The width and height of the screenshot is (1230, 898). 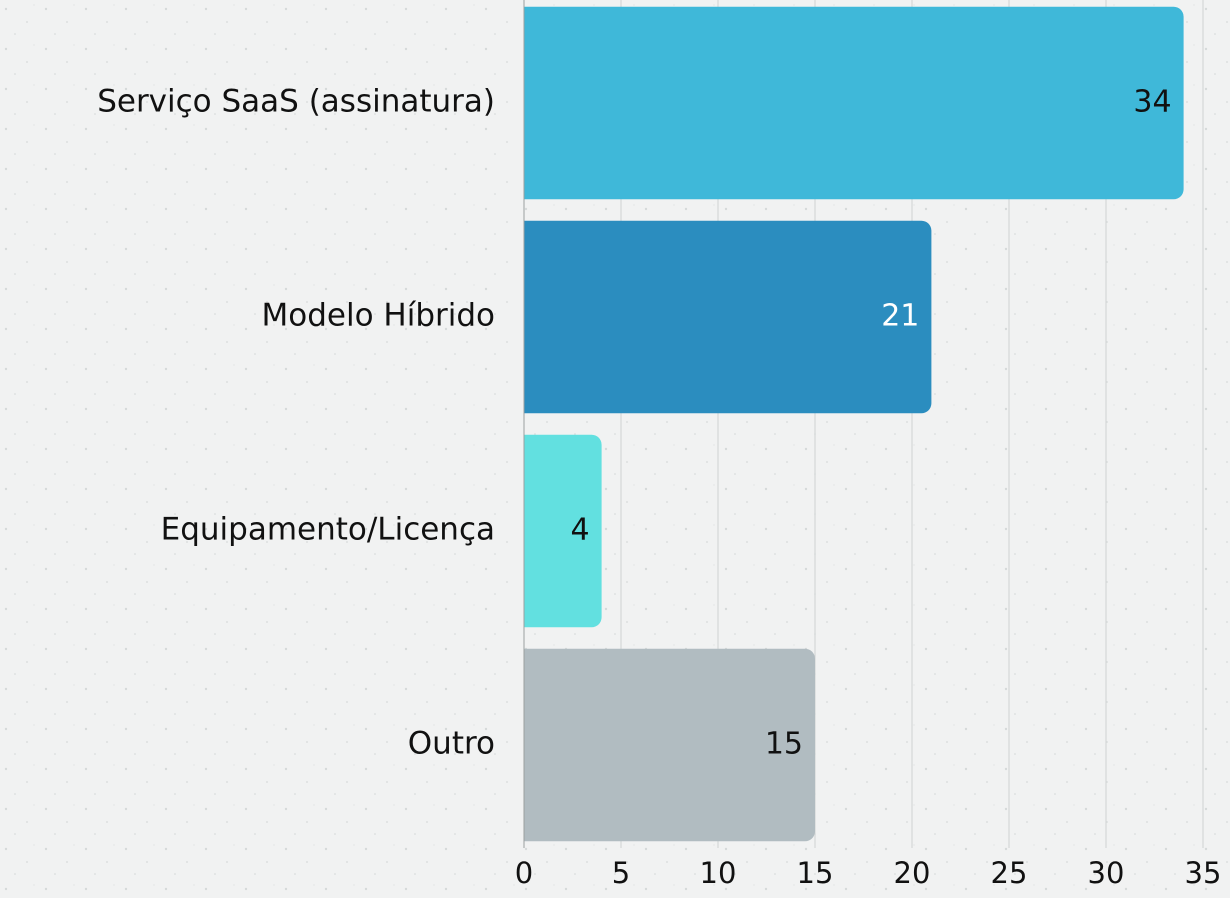 I want to click on y-tick-label: Outro, so click(x=451, y=744).